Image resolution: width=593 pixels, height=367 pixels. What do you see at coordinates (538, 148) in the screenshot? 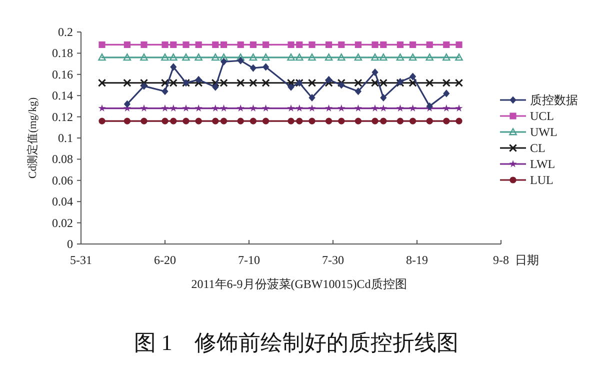
I see `legend-label: CL` at bounding box center [538, 148].